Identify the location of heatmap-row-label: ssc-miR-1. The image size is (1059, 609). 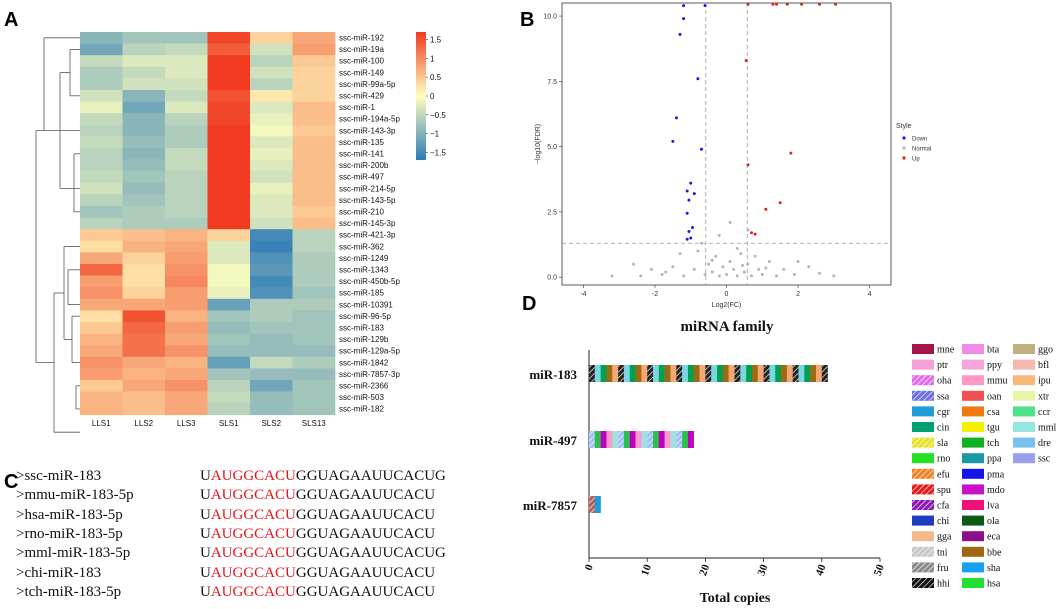
(357, 107).